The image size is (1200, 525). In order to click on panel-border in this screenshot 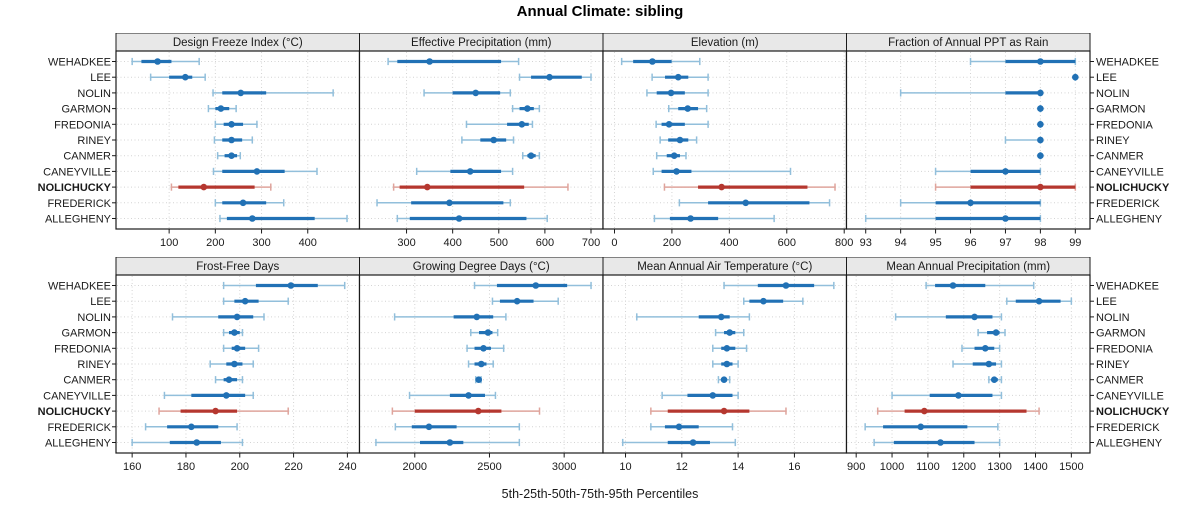, I will do `click(968, 364)`.